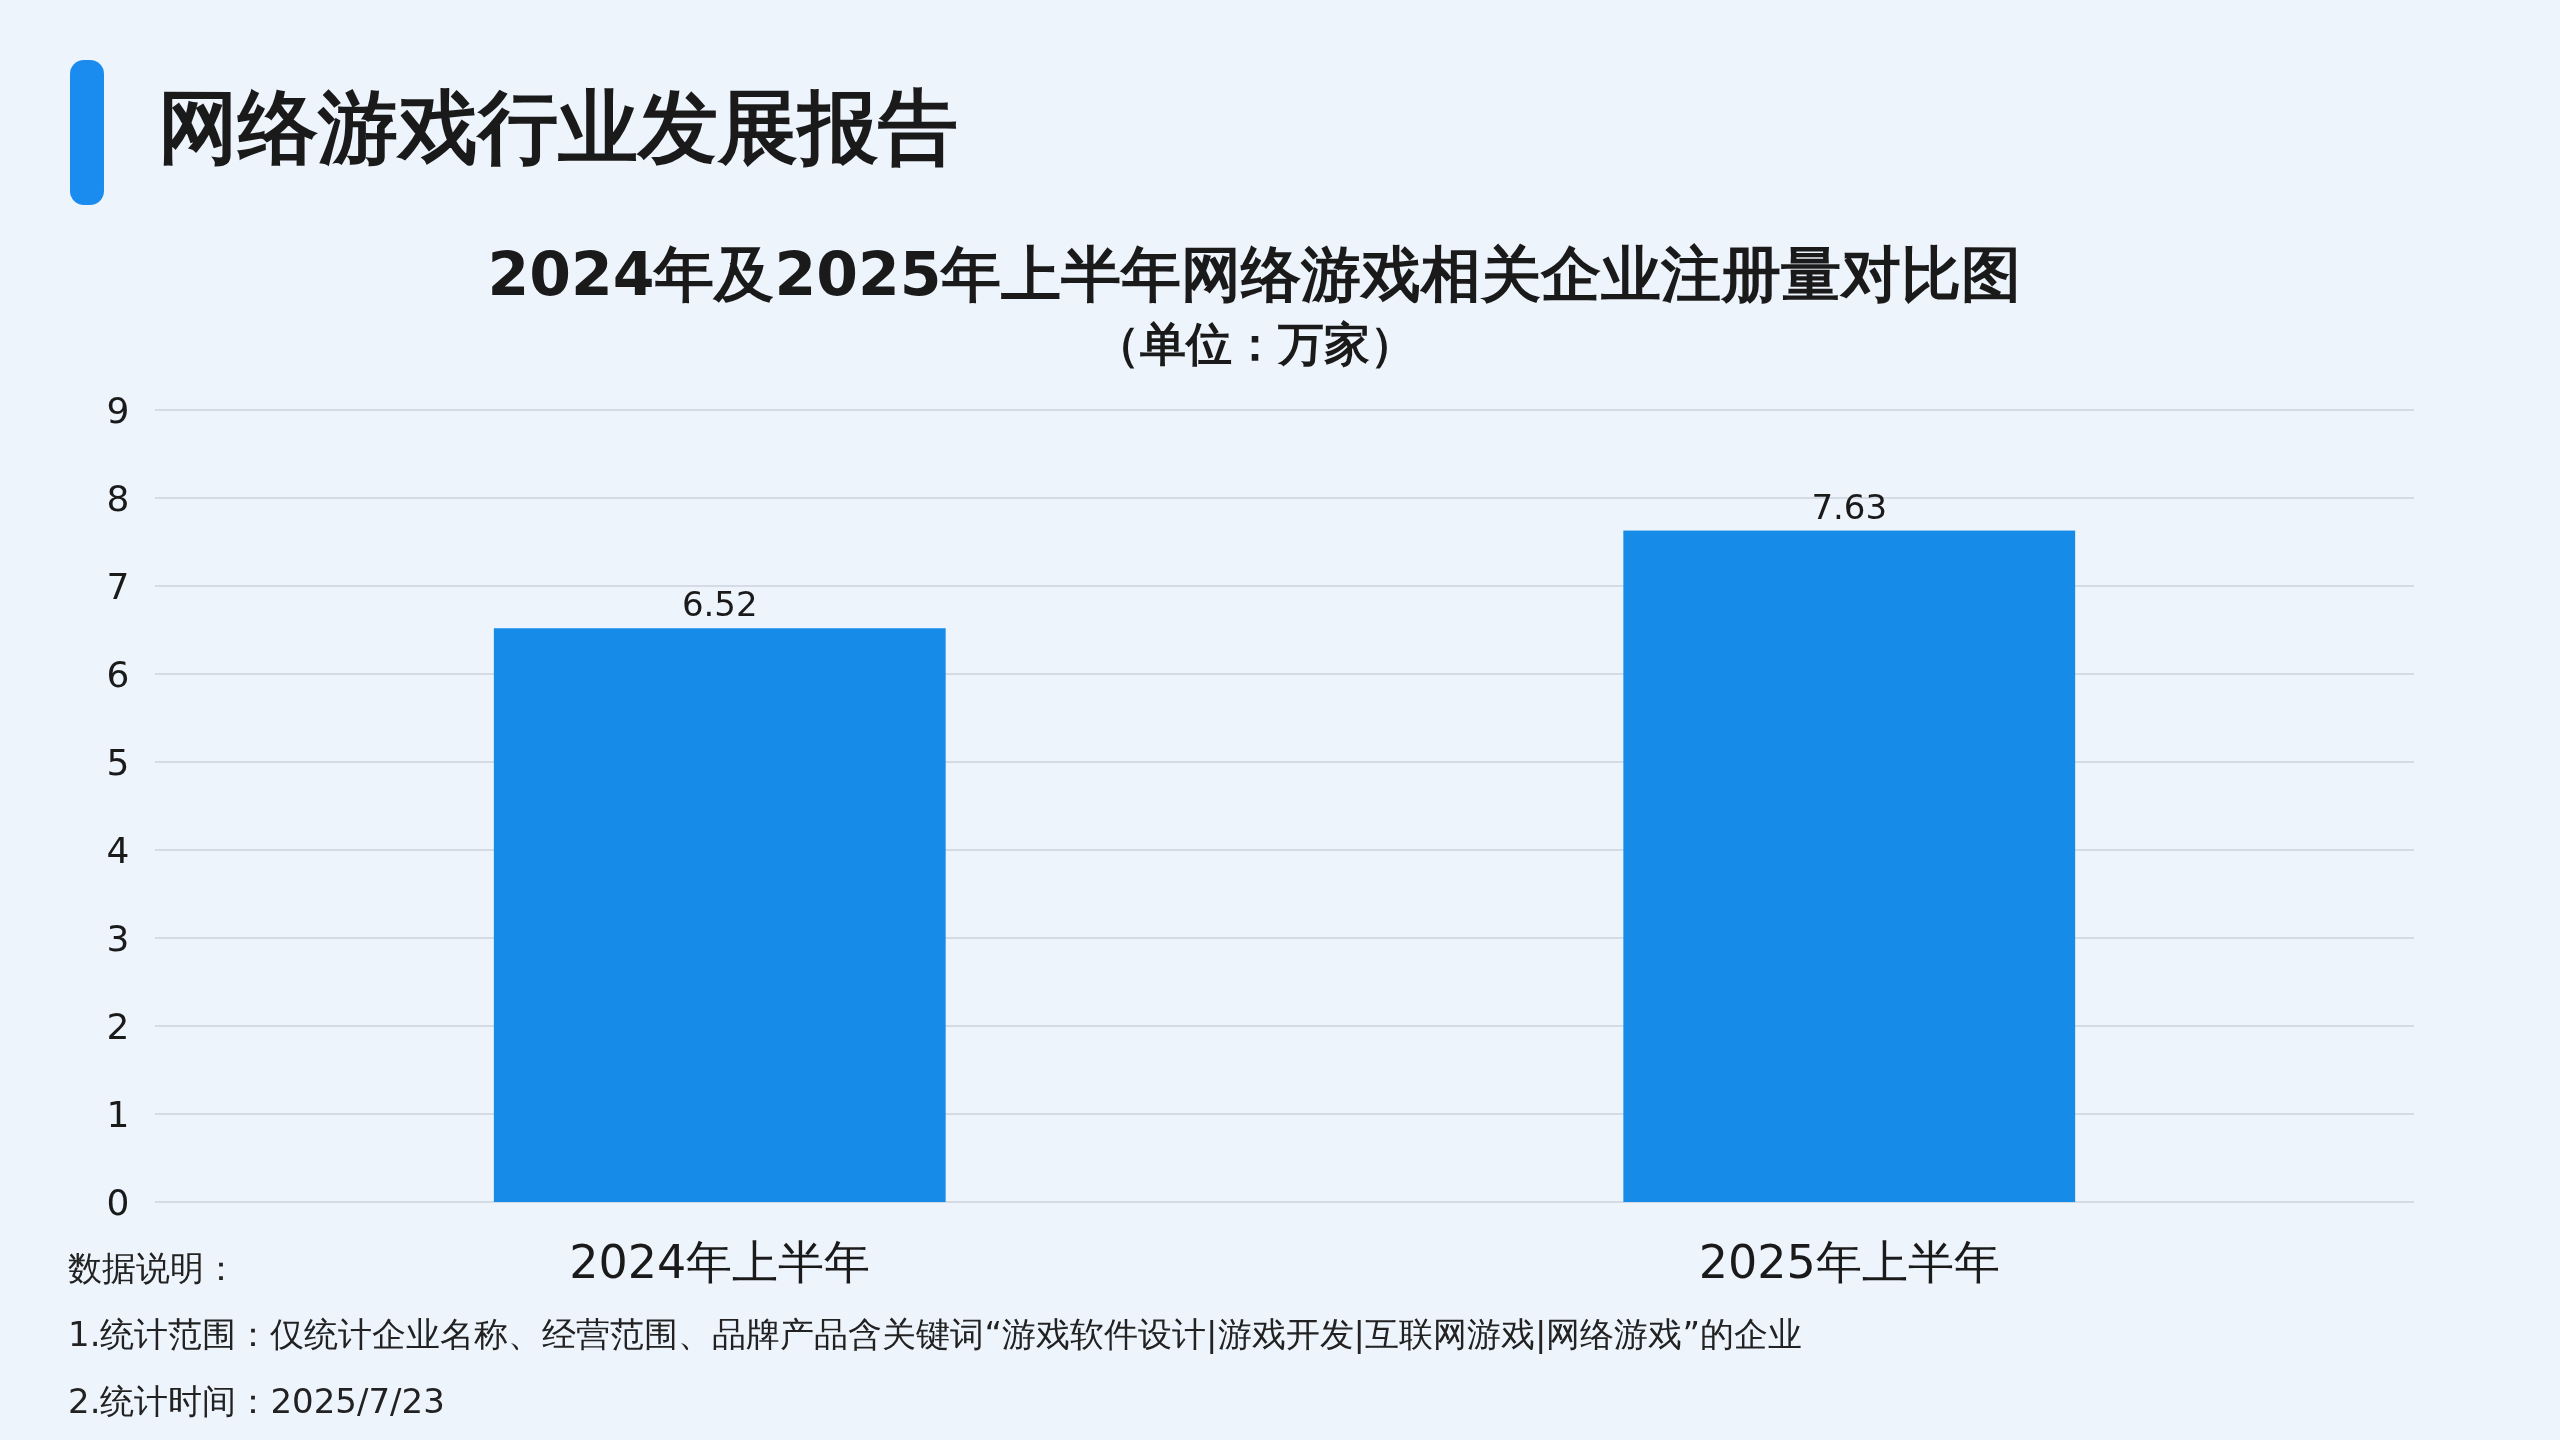  What do you see at coordinates (935, 1334) in the screenshot?
I see `text: 1.统计范围：仅统计企业名称、经营范围、品牌产品含关键词“游戏软件设计|游戏开发|互联网游戏|网络游戏”的企业` at bounding box center [935, 1334].